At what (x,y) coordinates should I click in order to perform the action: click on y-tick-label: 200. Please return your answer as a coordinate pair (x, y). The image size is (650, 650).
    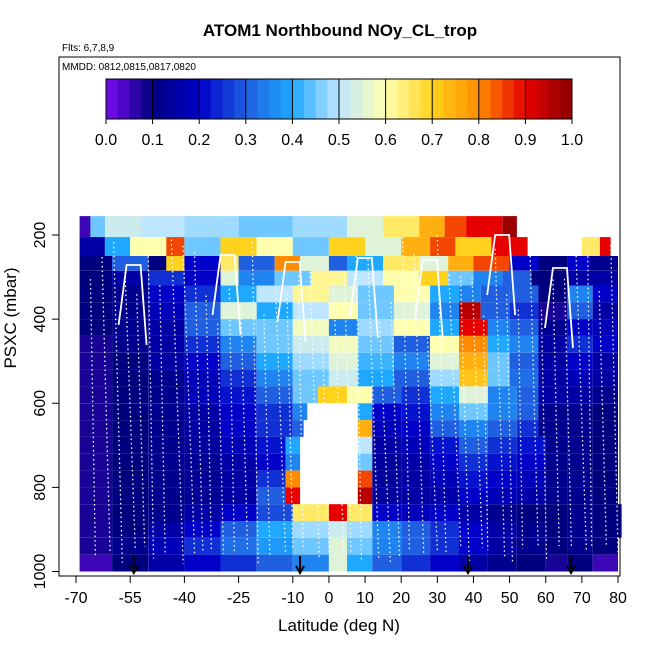
    Looking at the image, I should click on (40, 235).